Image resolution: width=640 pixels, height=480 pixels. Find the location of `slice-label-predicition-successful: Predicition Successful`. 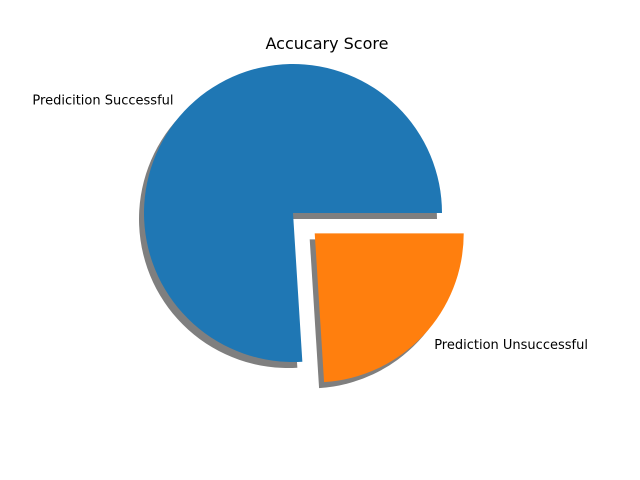

slice-label-predicition-successful: Predicition Successful is located at coordinates (102, 100).